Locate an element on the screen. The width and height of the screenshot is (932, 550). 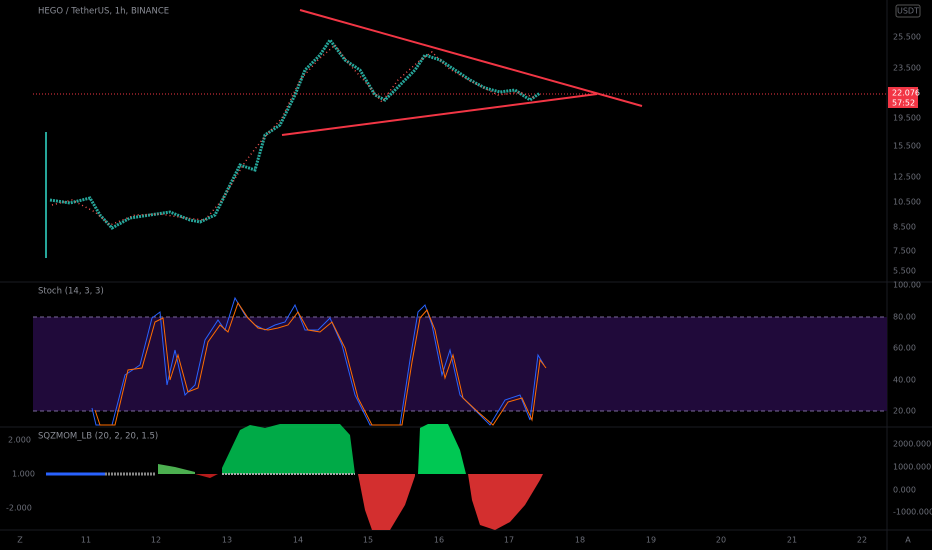
axis-label: 0.000 is located at coordinates (904, 490).